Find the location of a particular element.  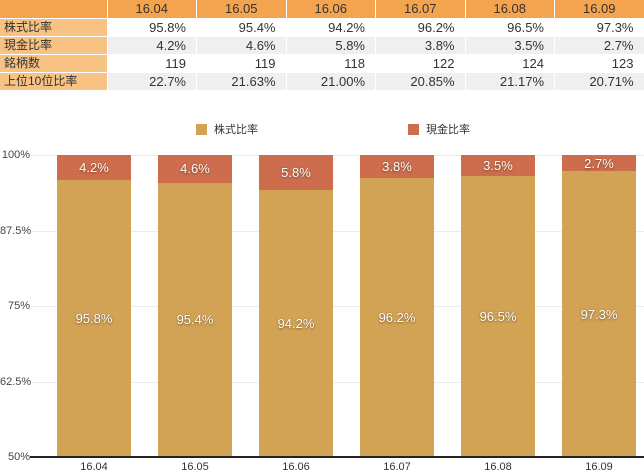

value-cell: 95.8% is located at coordinates (152, 27).